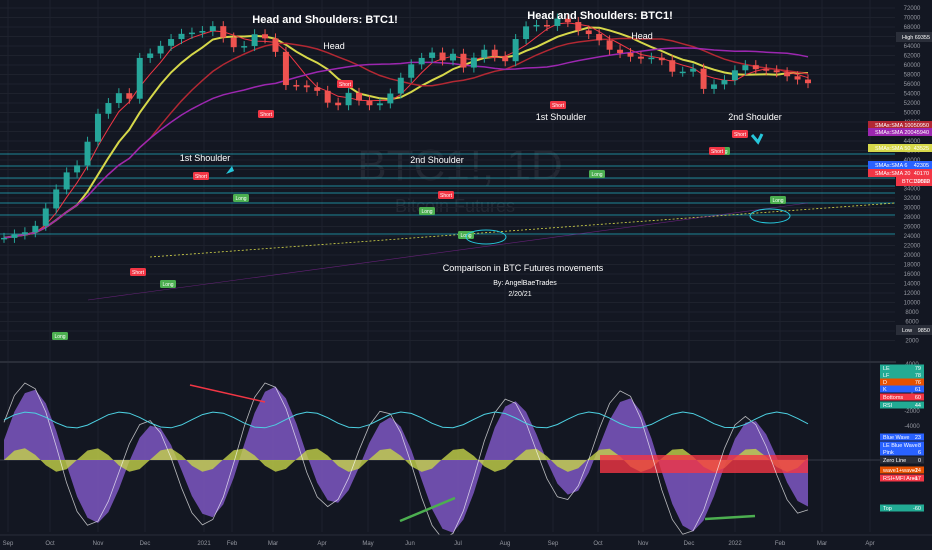  I want to click on price-tick-label: 28000, so click(912, 218).